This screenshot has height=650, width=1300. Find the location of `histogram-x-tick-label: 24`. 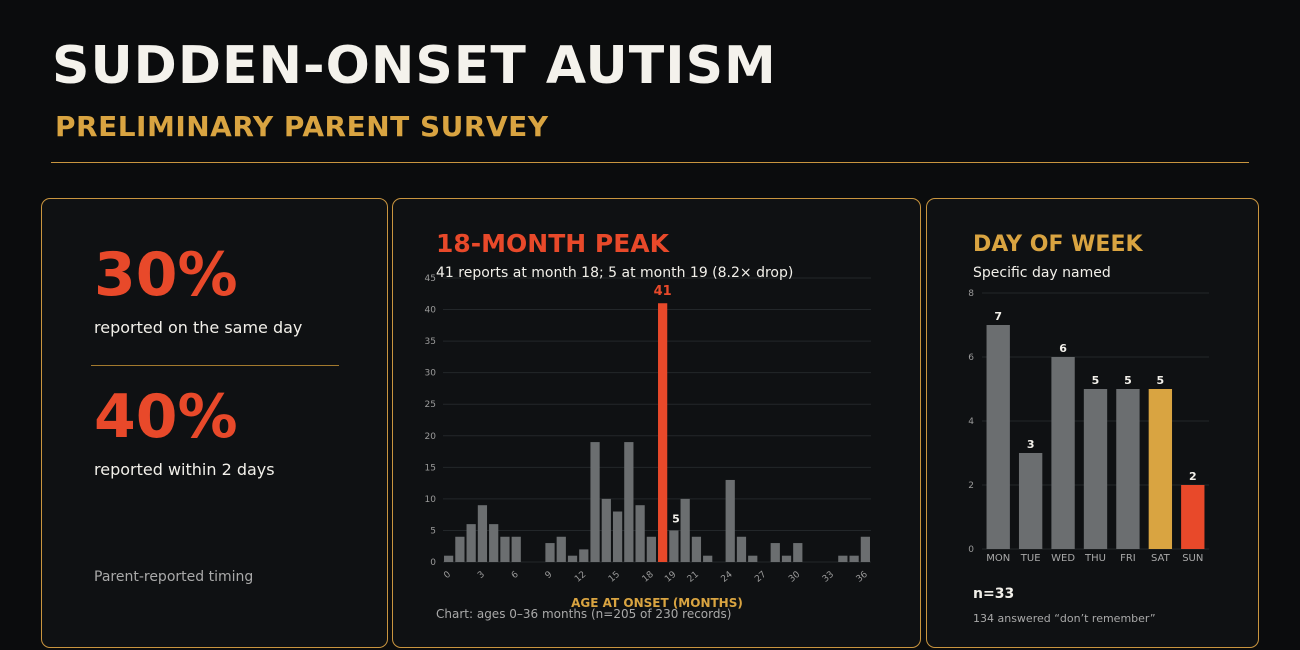

histogram-x-tick-label: 24 is located at coordinates (727, 577).